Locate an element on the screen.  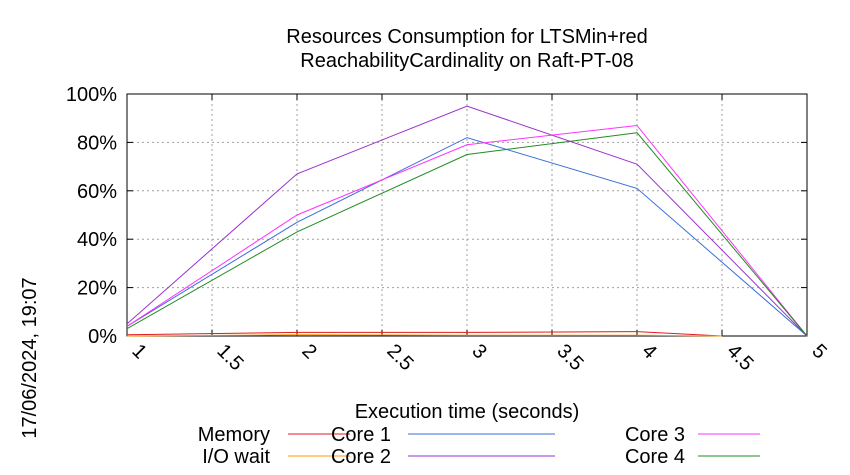
x-tick-label: 3 is located at coordinates (478, 351).